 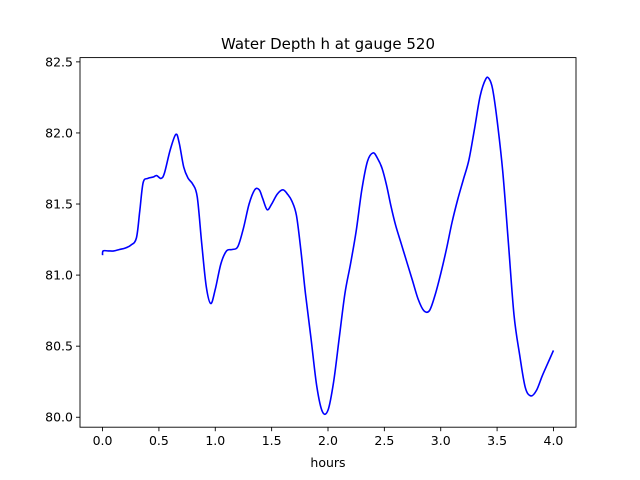 I want to click on y-tick-label: 81.5, so click(x=59, y=204).